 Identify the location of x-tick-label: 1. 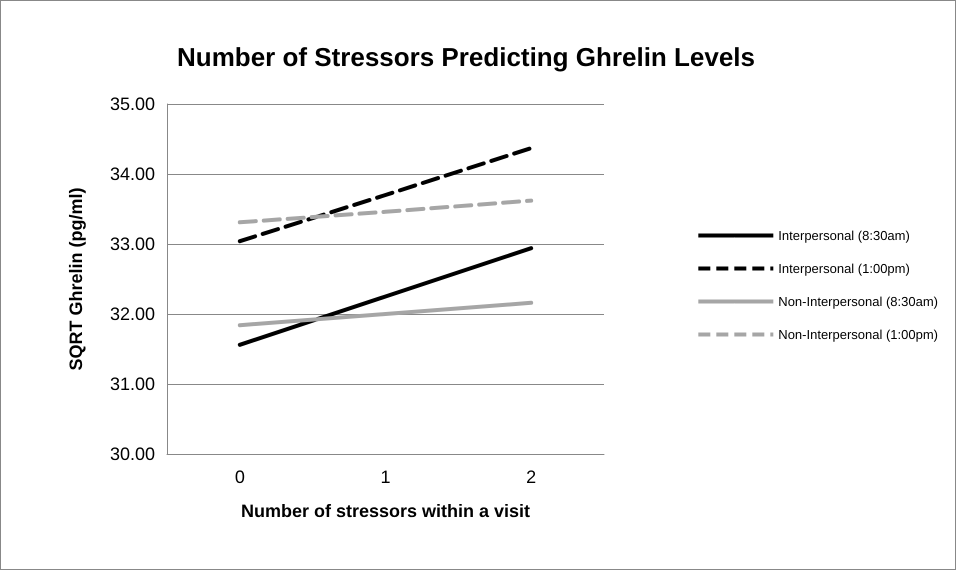
(385, 477).